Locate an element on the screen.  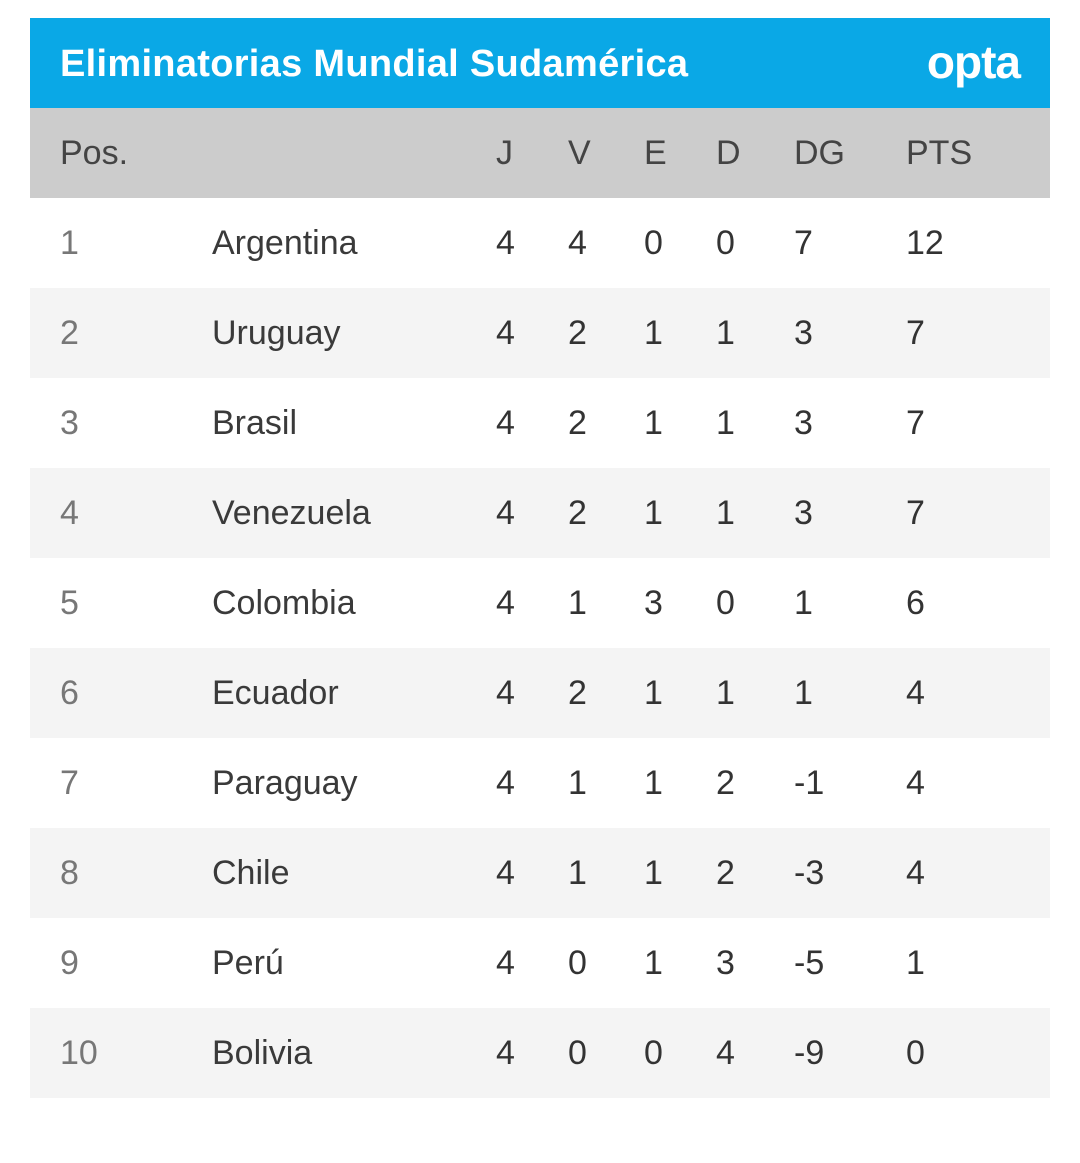
table-row: 5 Colombia 4 1 3 0 1 6 is located at coordinates (540, 603).